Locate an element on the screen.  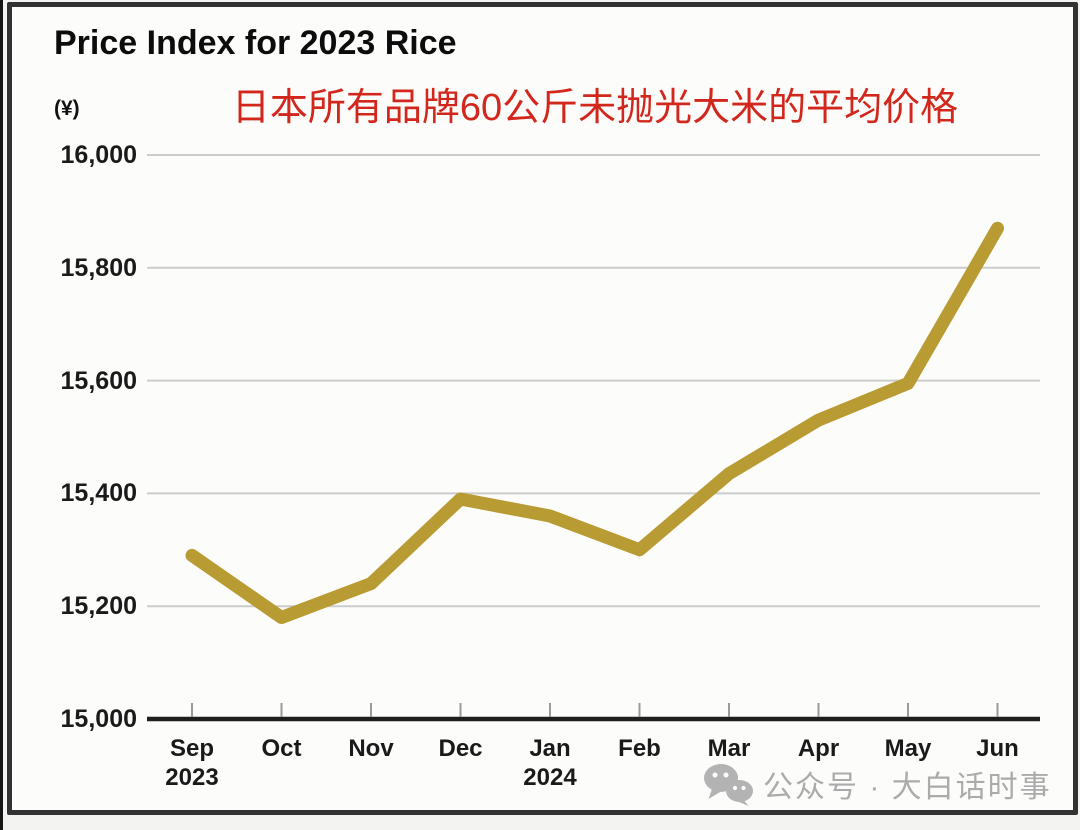
watermark-text: 公众号 · 大白话时事 is located at coordinates (907, 787).